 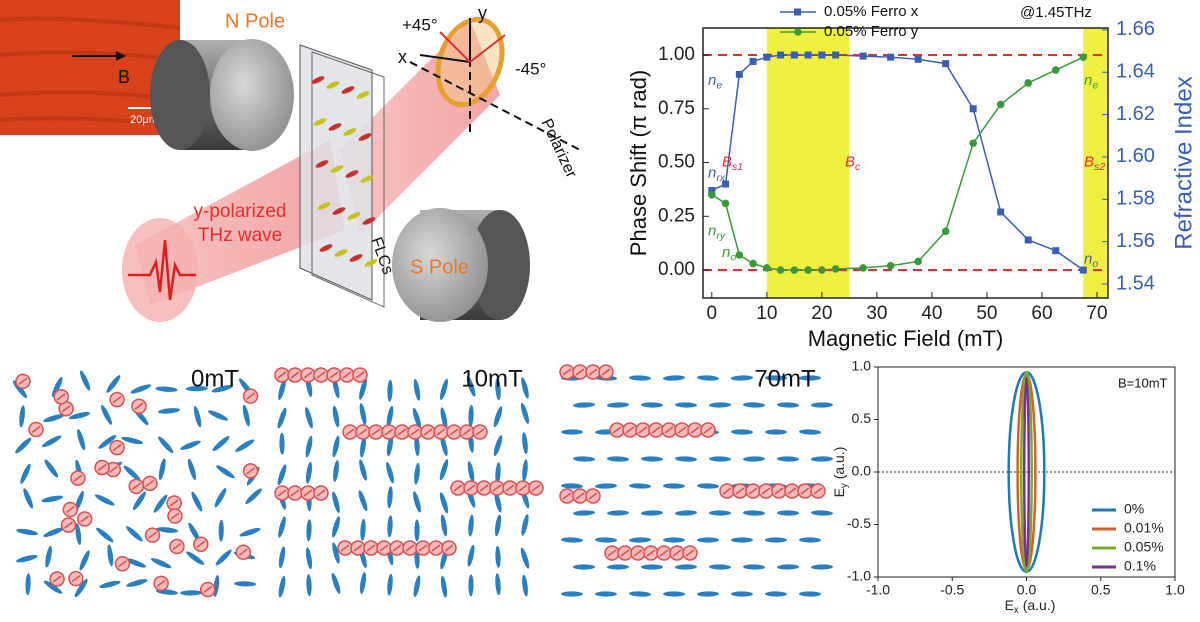 What do you see at coordinates (853, 162) in the screenshot?
I see `point-label: Bc` at bounding box center [853, 162].